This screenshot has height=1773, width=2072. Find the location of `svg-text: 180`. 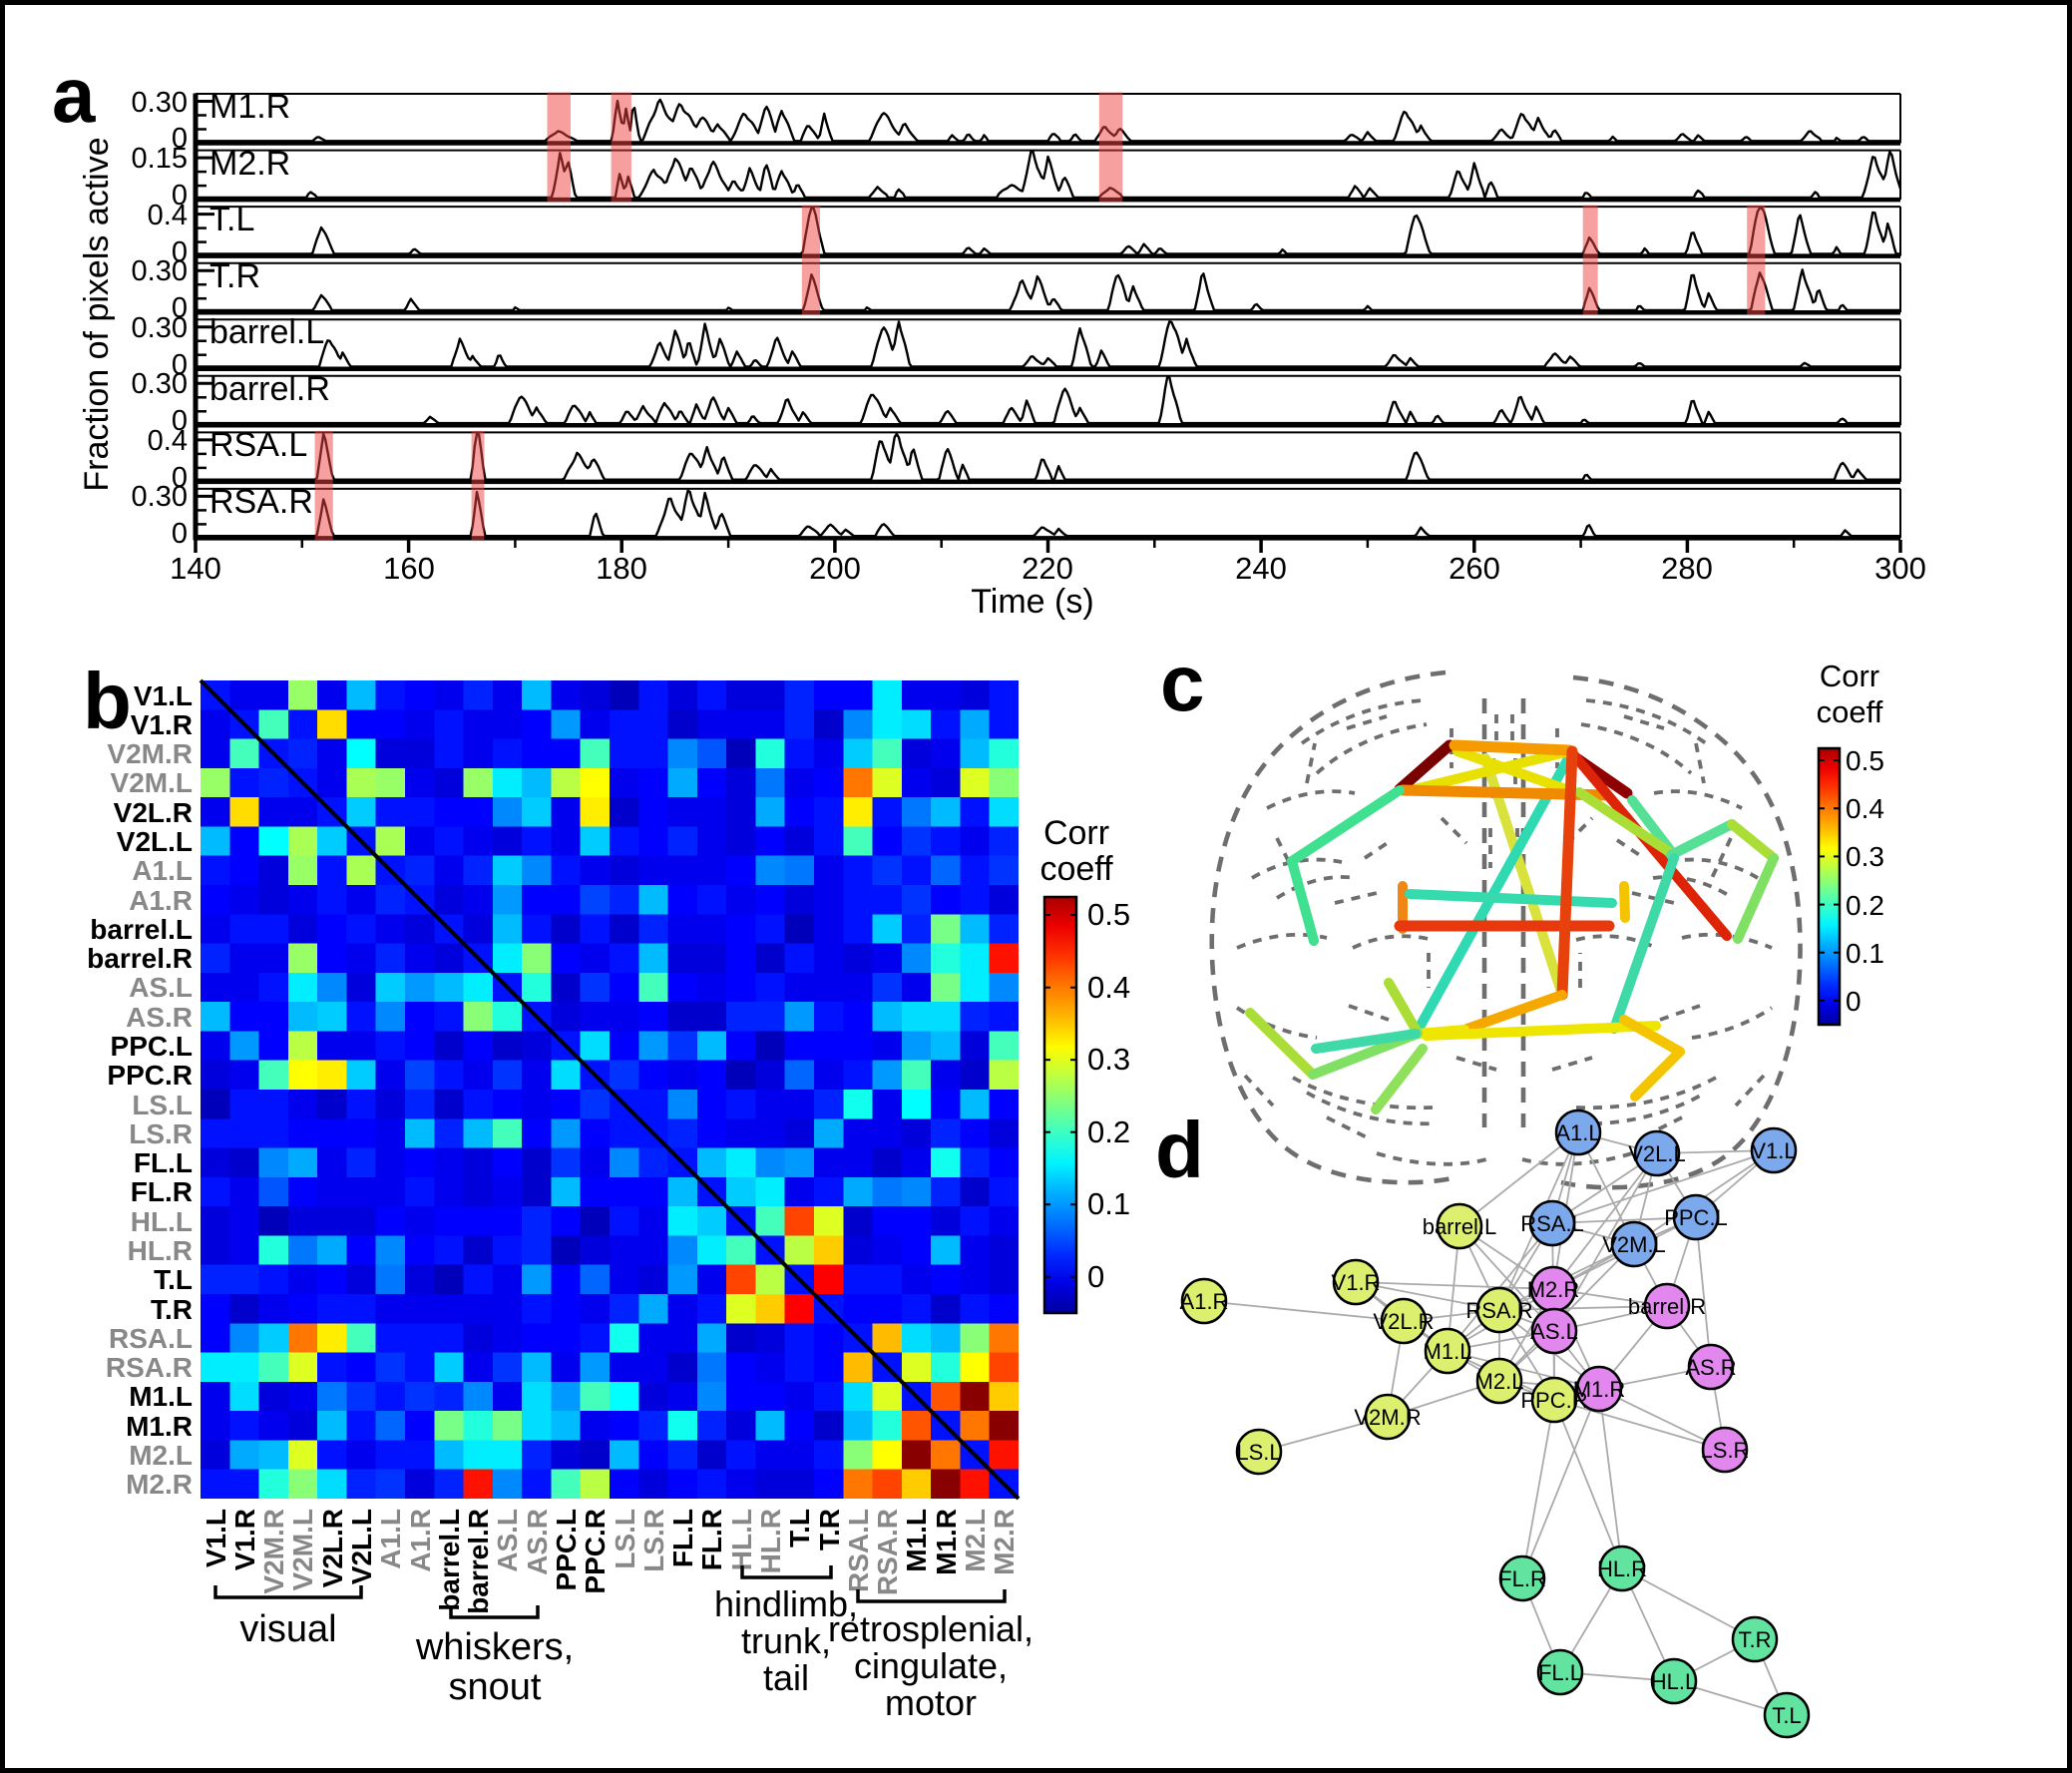

svg-text: 180 is located at coordinates (621, 568).